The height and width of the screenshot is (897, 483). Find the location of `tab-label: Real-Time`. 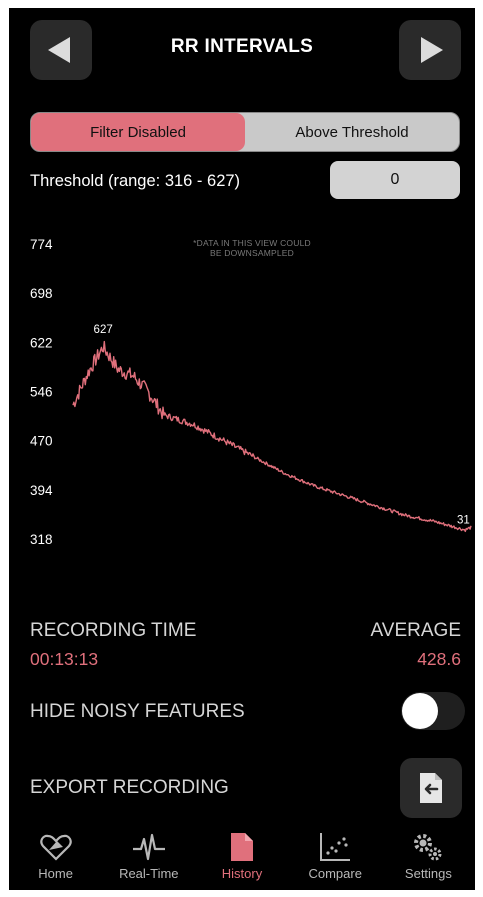

tab-label: Real-Time is located at coordinates (149, 873).